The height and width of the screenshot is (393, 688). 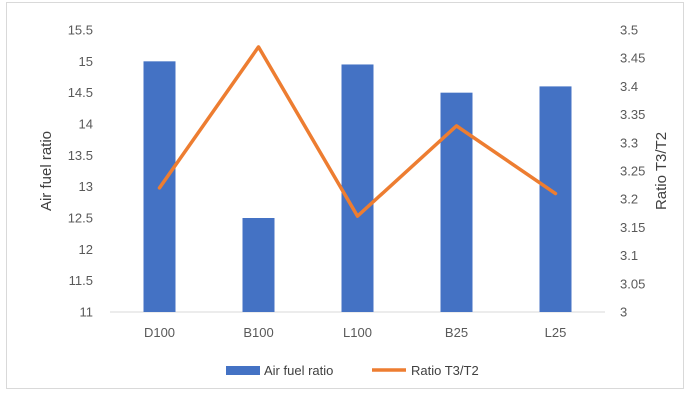 I want to click on y-tick-label: 12.5, so click(x=80, y=218).